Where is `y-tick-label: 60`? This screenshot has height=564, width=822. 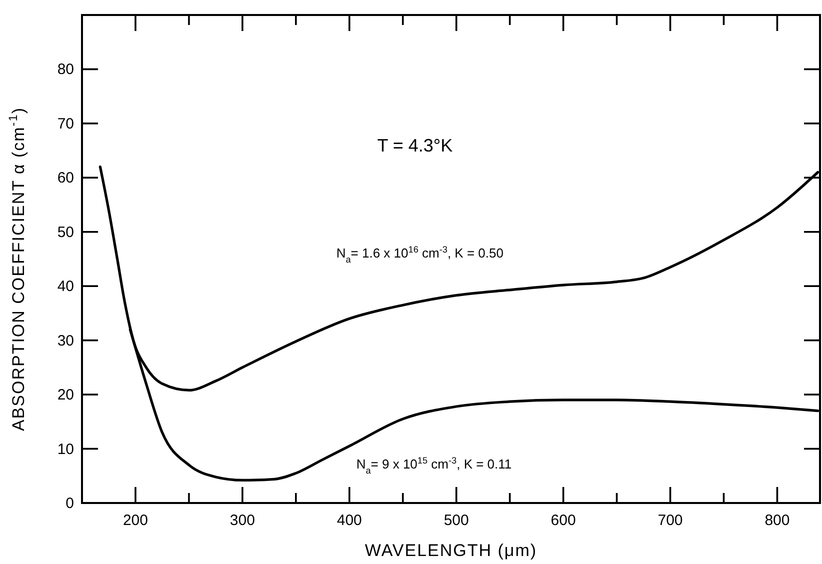 y-tick-label: 60 is located at coordinates (65, 178).